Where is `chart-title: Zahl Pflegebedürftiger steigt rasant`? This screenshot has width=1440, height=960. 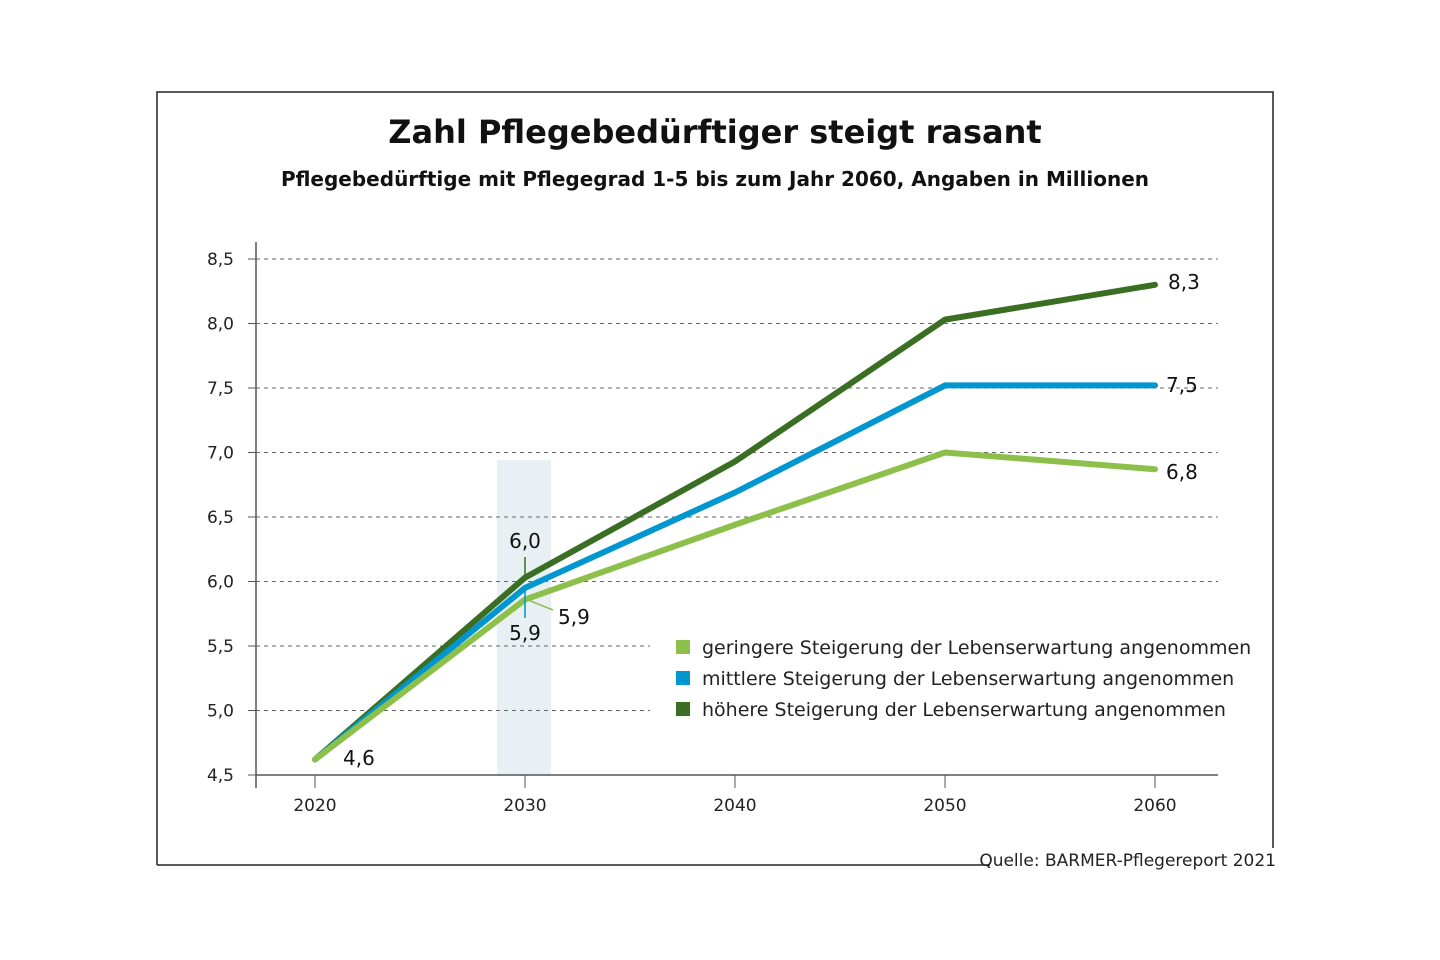 chart-title: Zahl Pflegebedürftiger steigt rasant is located at coordinates (714, 132).